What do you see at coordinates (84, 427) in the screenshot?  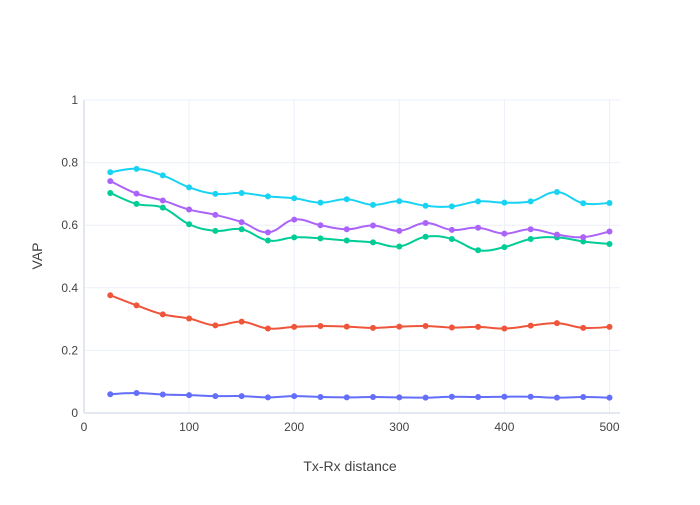 I see `x-tick-label: 0` at bounding box center [84, 427].